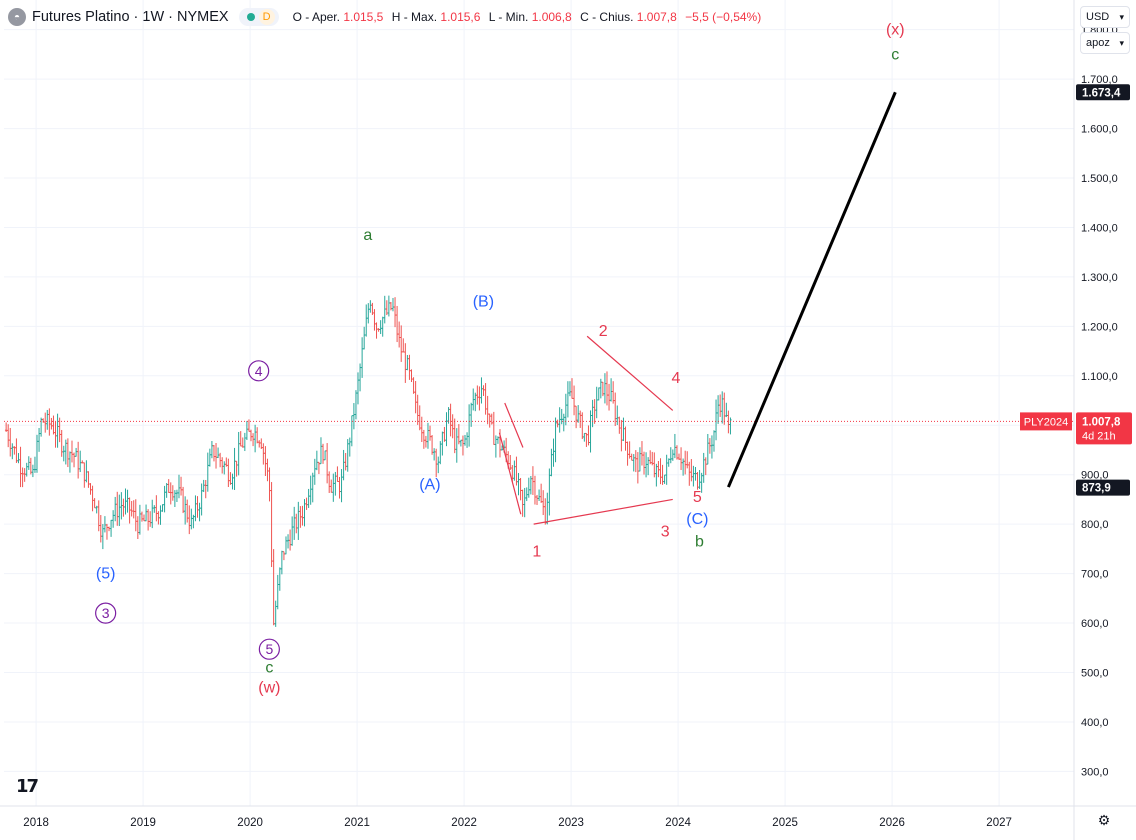  What do you see at coordinates (514, 425) in the screenshot?
I see `wedge-line-upper` at bounding box center [514, 425].